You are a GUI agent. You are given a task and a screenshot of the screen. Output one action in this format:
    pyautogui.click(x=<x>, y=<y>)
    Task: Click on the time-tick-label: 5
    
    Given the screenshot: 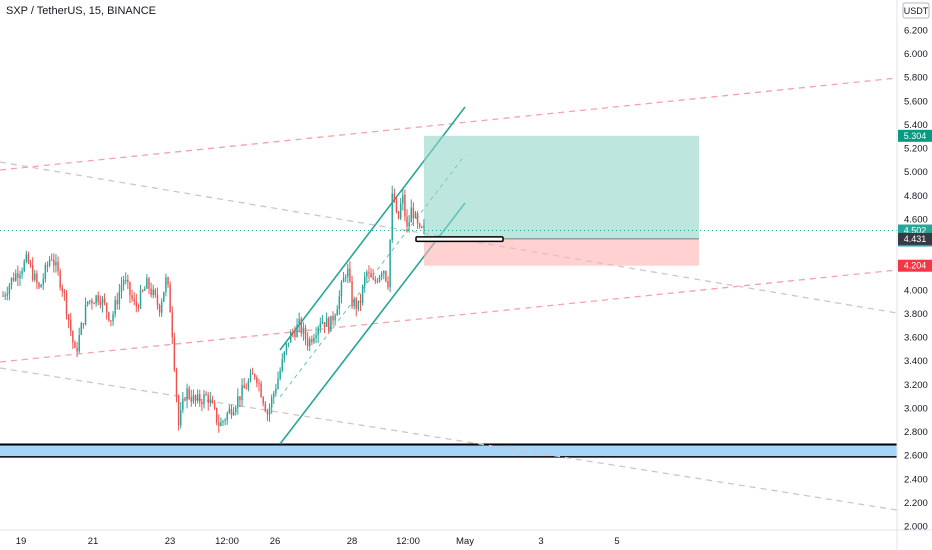 What is the action you would take?
    pyautogui.click(x=616, y=541)
    